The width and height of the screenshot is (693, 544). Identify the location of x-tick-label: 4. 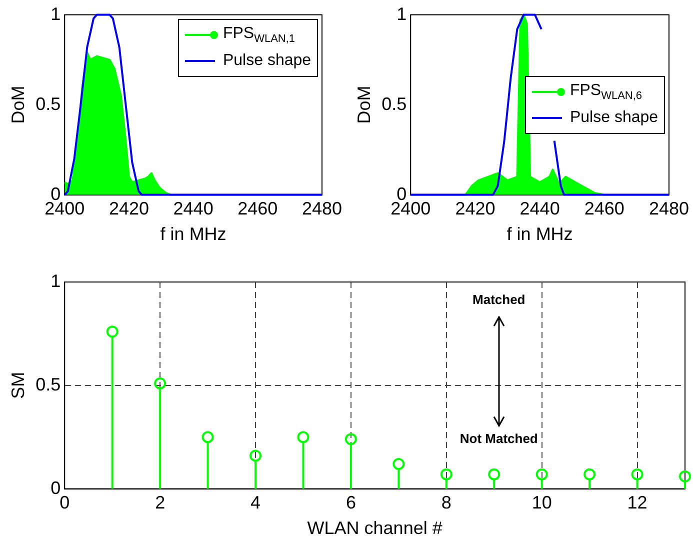
(255, 502).